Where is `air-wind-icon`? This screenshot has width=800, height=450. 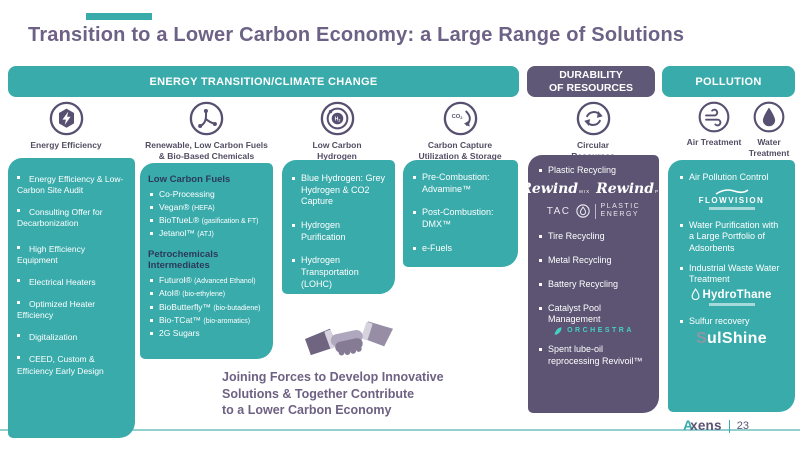 air-wind-icon is located at coordinates (714, 117).